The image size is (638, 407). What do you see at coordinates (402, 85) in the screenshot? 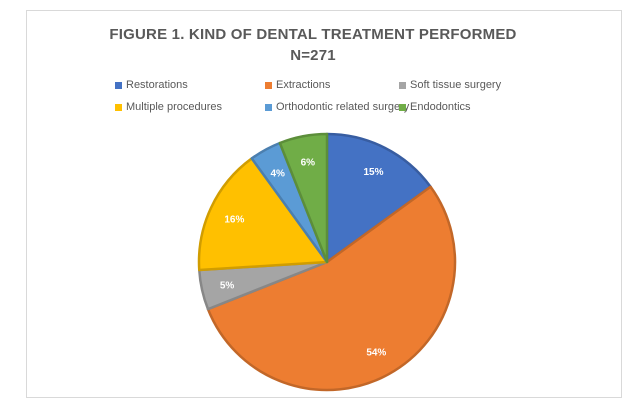
I see `legend-swatch-soft-tissue-surgery` at bounding box center [402, 85].